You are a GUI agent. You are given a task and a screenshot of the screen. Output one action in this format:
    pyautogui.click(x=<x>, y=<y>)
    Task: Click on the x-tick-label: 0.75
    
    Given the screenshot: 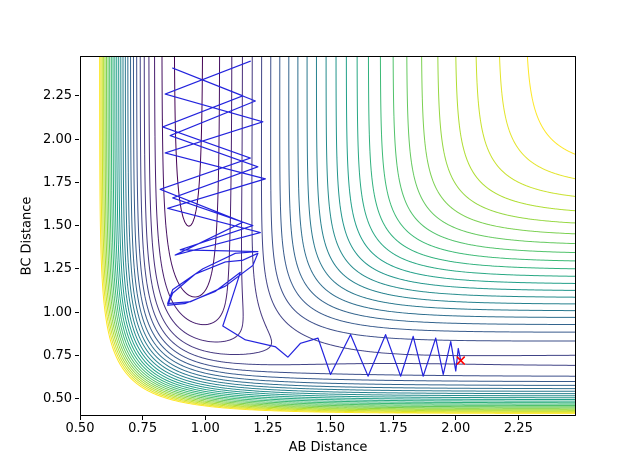 What is the action you would take?
    pyautogui.click(x=143, y=428)
    